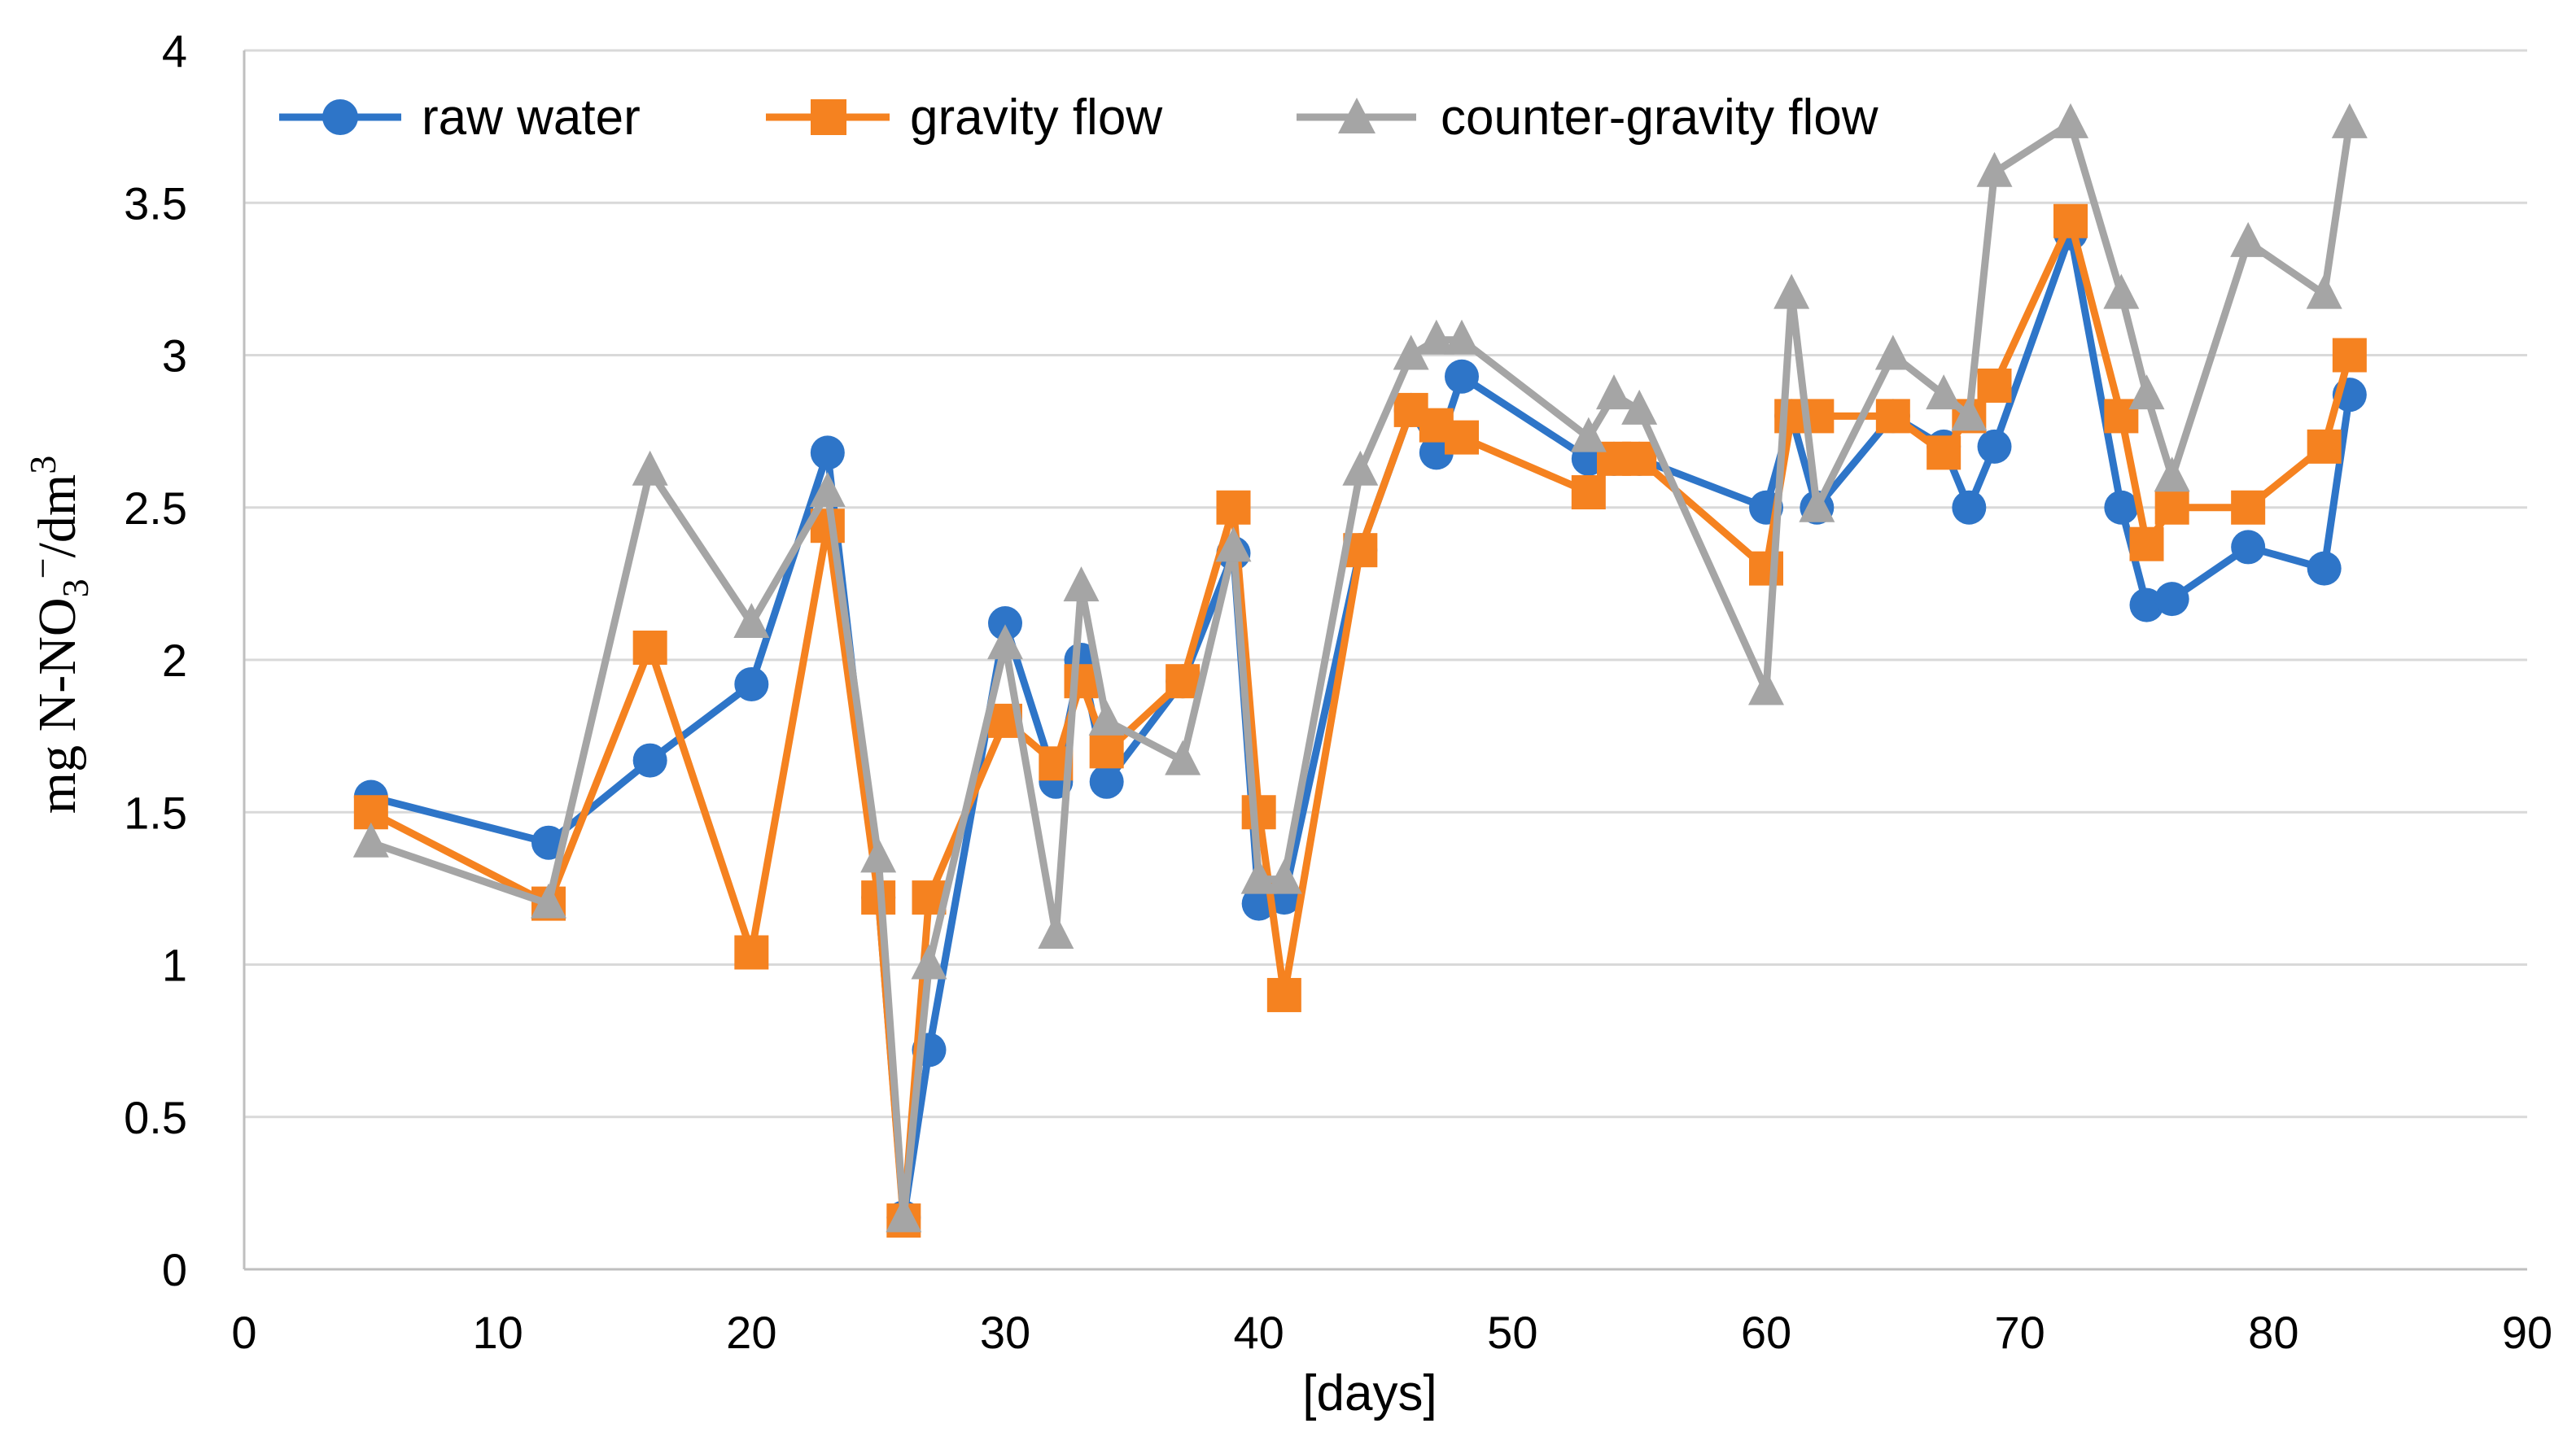 The image size is (2576, 1454). What do you see at coordinates (174, 1269) in the screenshot?
I see `y-tick-label: 0` at bounding box center [174, 1269].